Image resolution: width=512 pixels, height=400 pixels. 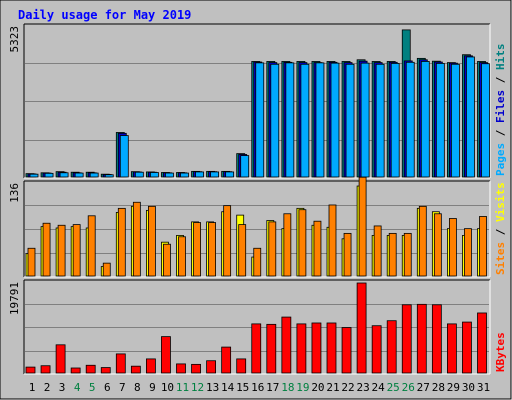 I want to click on visits-sites-legend-visits: Visits, so click(x=500, y=202).